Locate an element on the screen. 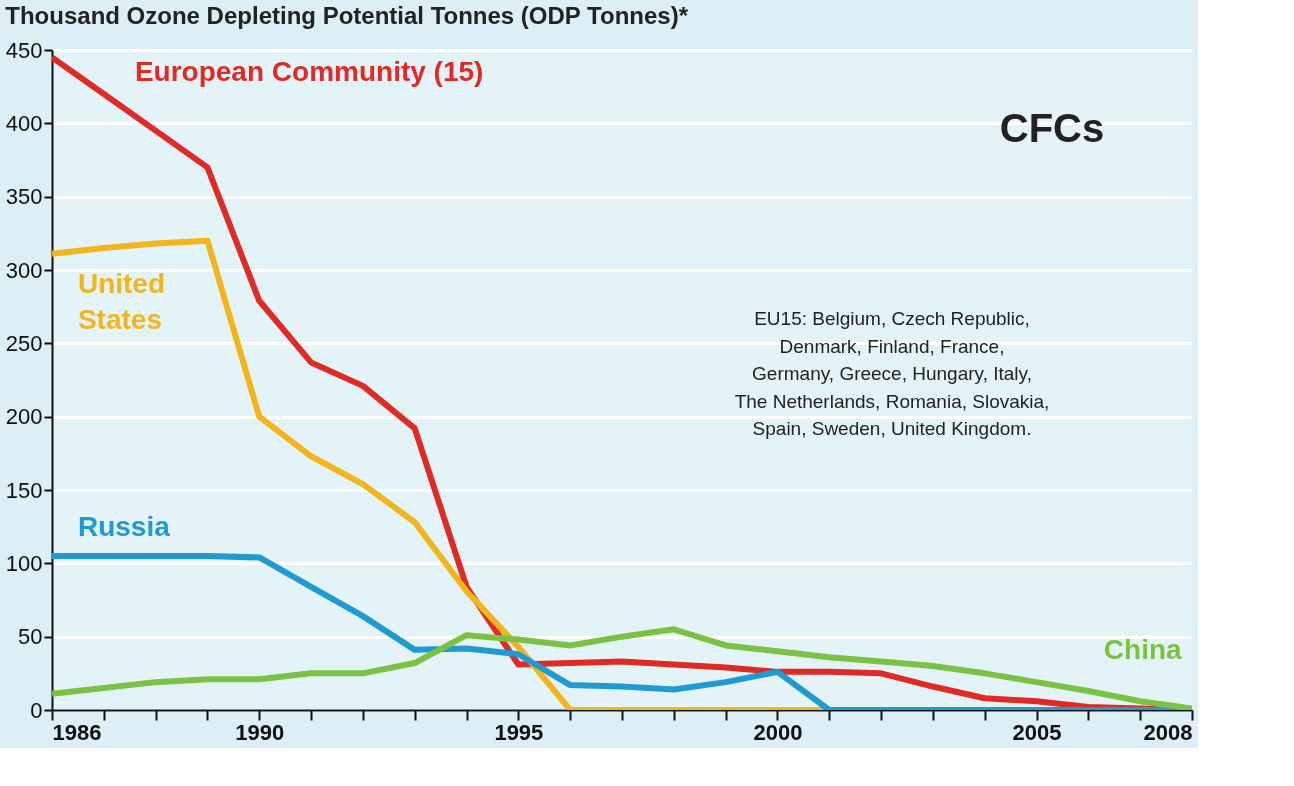  y-tick-label: 50 is located at coordinates (30, 637).